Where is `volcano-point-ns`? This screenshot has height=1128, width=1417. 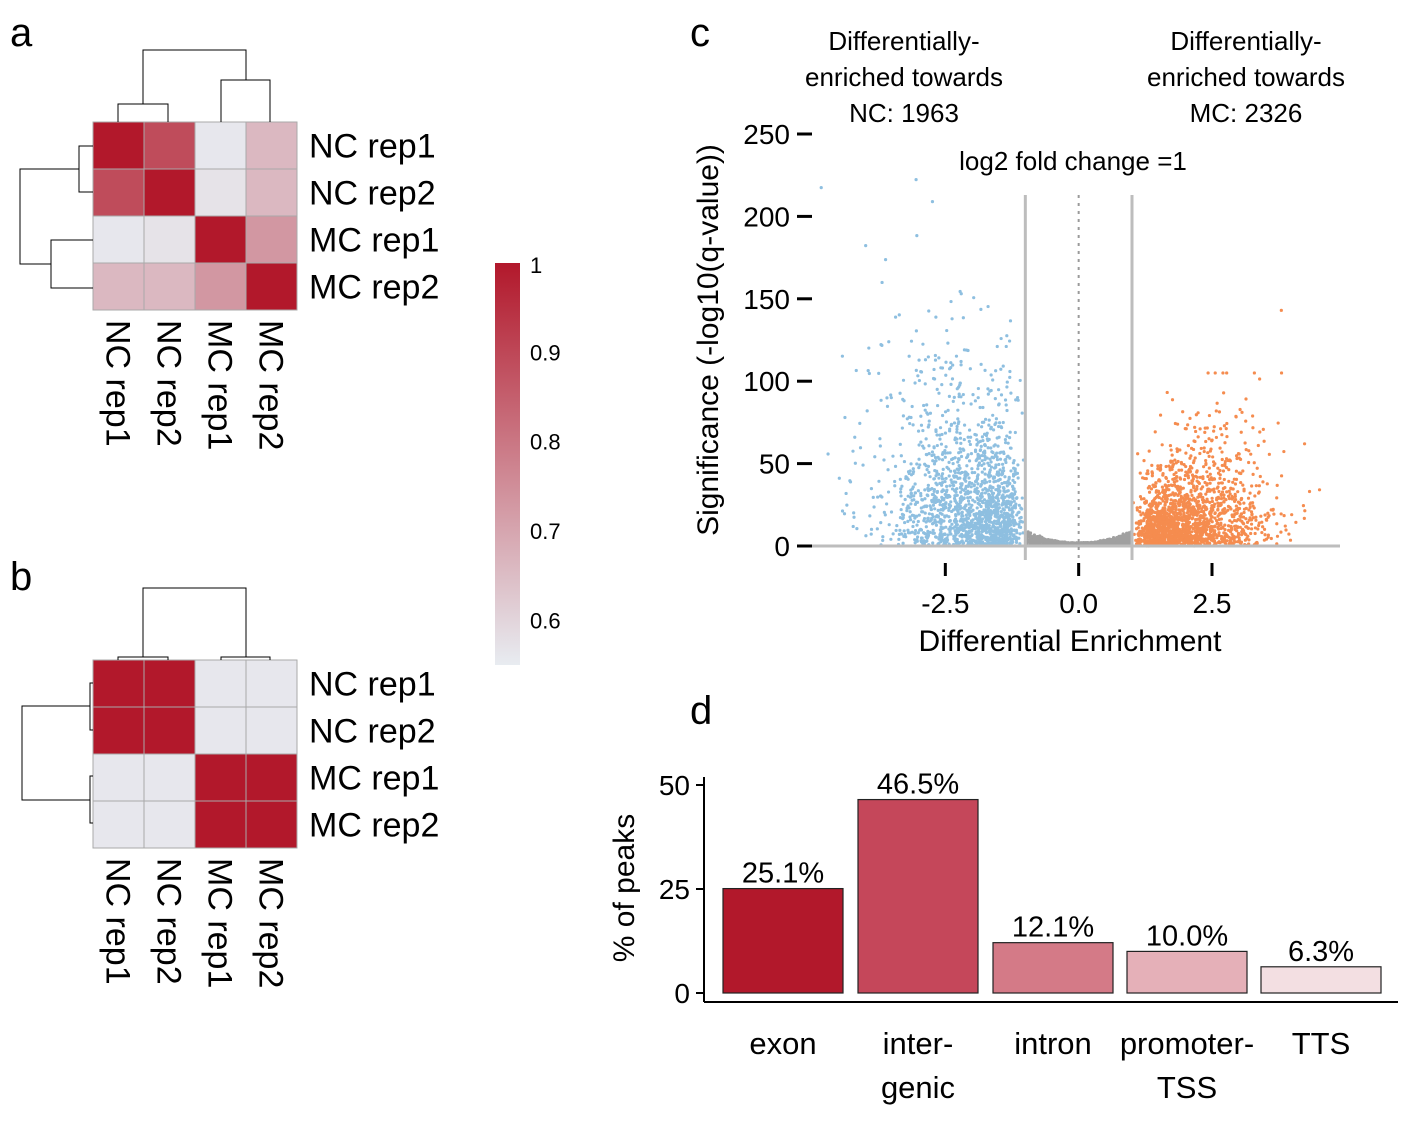 volcano-point-ns is located at coordinates (1028, 532).